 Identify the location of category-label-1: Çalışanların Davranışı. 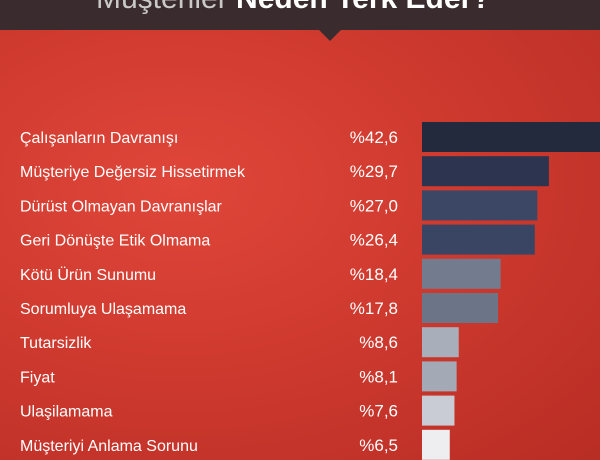
(99, 138).